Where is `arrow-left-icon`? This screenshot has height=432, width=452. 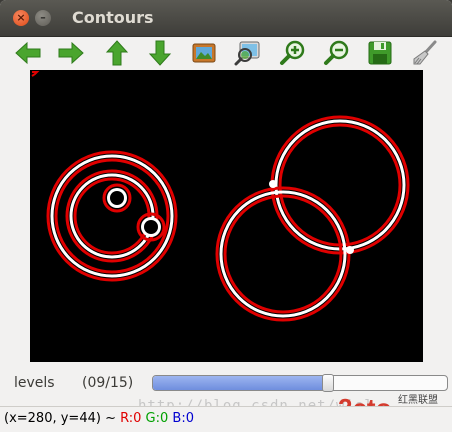 arrow-left-icon is located at coordinates (28, 53).